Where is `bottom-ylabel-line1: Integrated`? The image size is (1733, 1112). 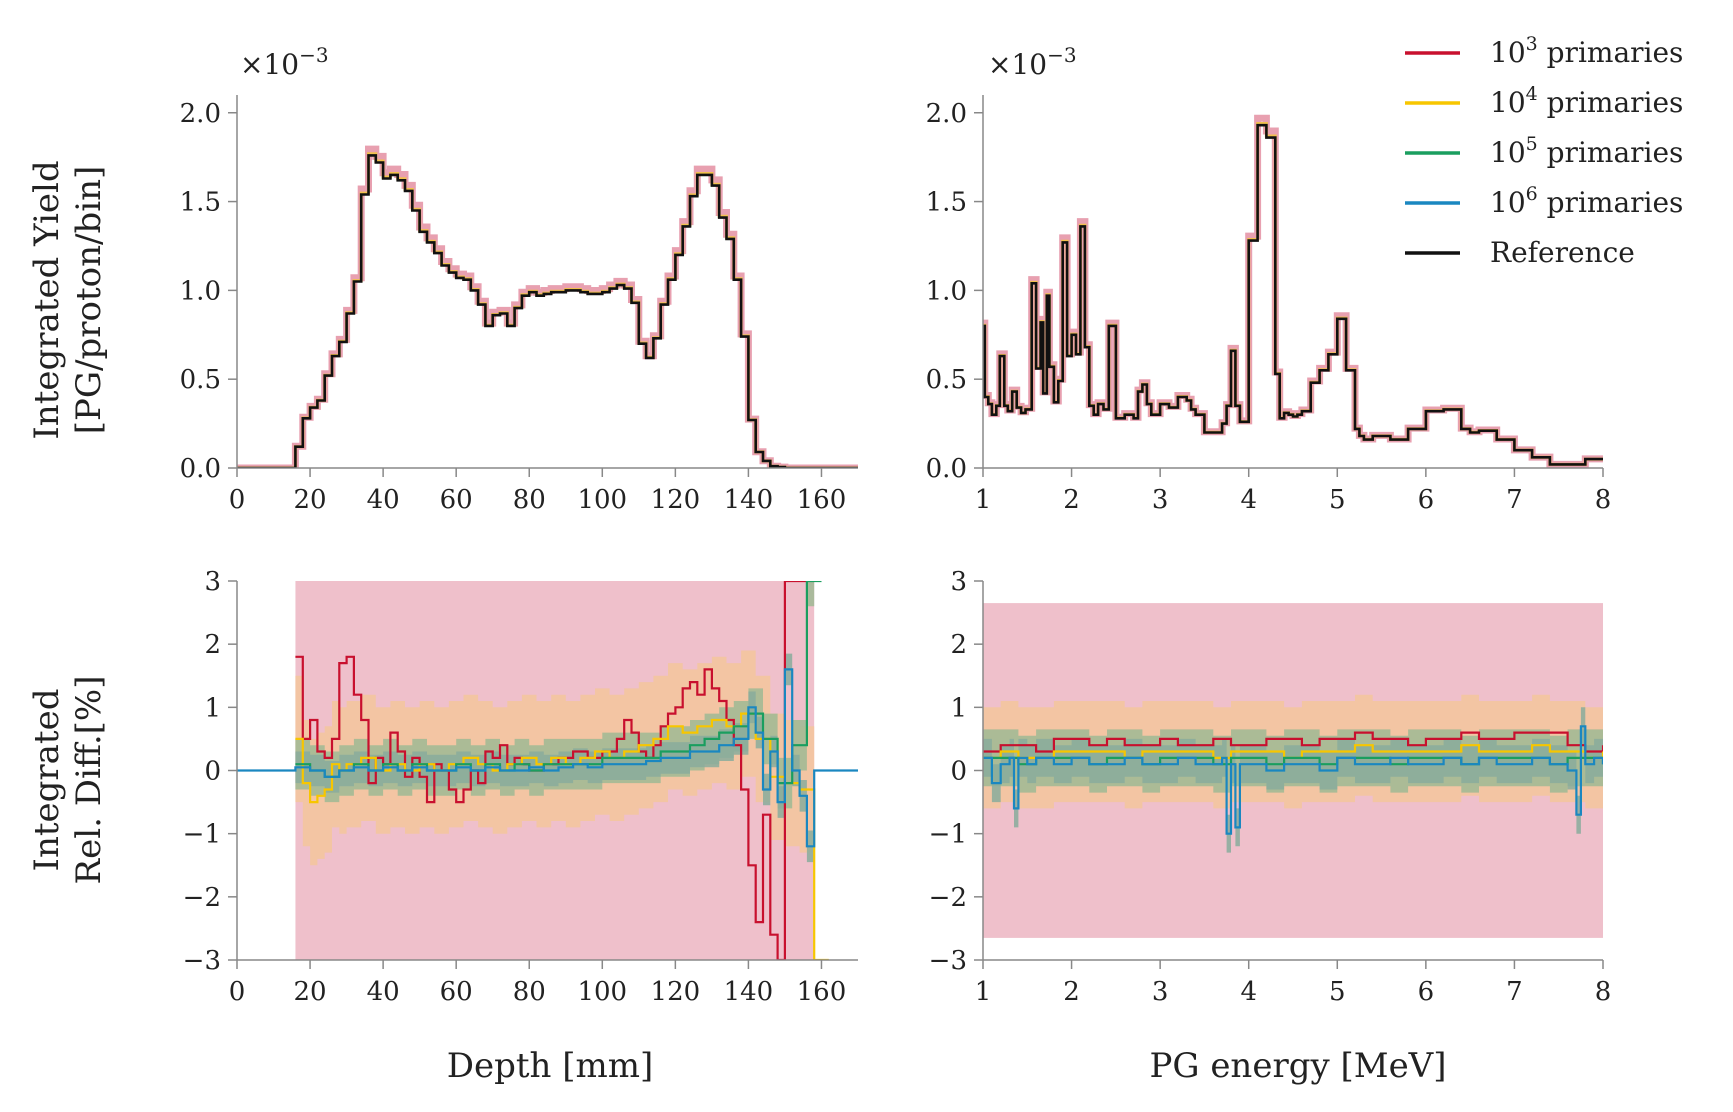
bottom-ylabel-line1: Integrated is located at coordinates (47, 780).